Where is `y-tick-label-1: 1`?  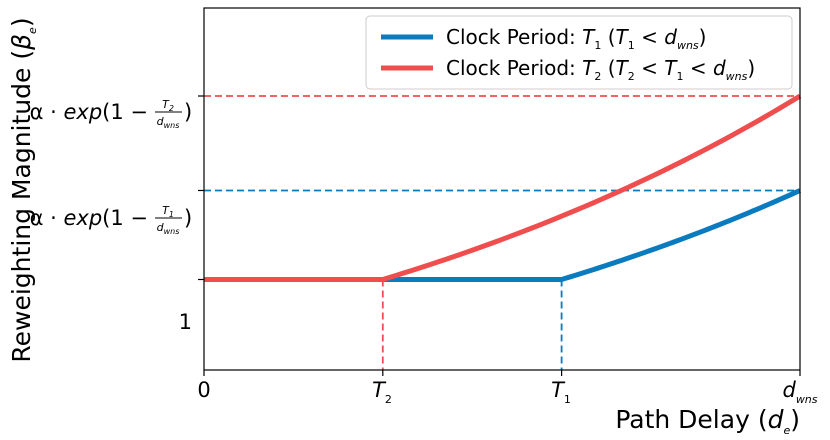
y-tick-label-1: 1 is located at coordinates (185, 322).